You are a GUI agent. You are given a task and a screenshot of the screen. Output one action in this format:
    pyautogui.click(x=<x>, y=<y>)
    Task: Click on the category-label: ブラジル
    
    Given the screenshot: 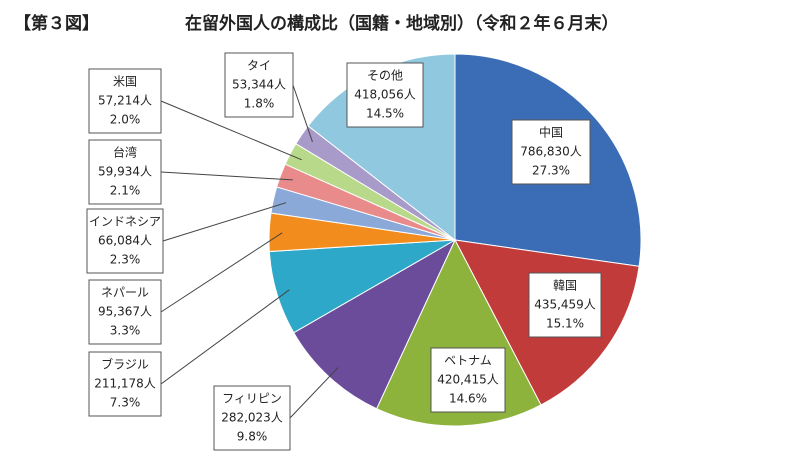 What is the action you would take?
    pyautogui.click(x=125, y=364)
    